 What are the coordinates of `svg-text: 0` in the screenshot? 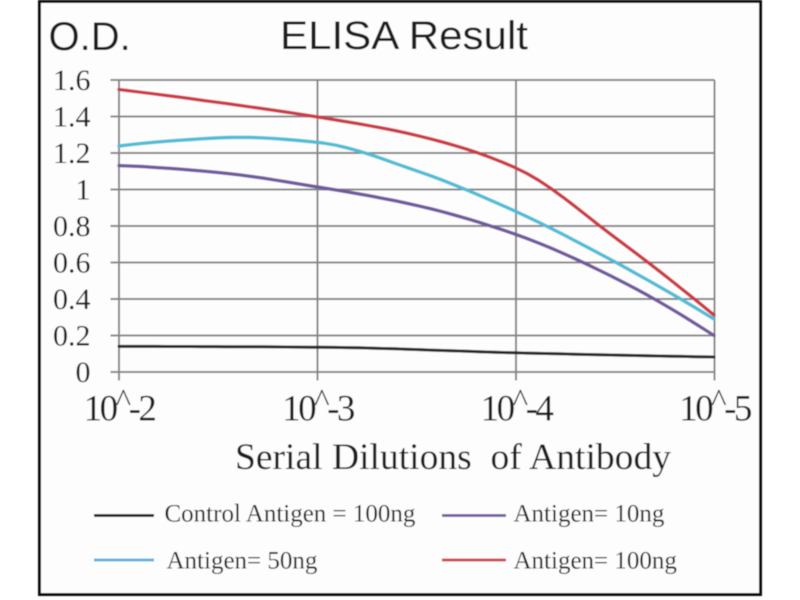 It's located at (83, 372).